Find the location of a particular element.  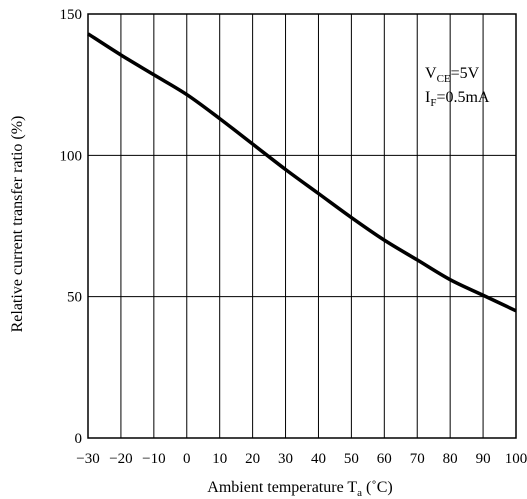

x-tick-label: 20 is located at coordinates (252, 459).